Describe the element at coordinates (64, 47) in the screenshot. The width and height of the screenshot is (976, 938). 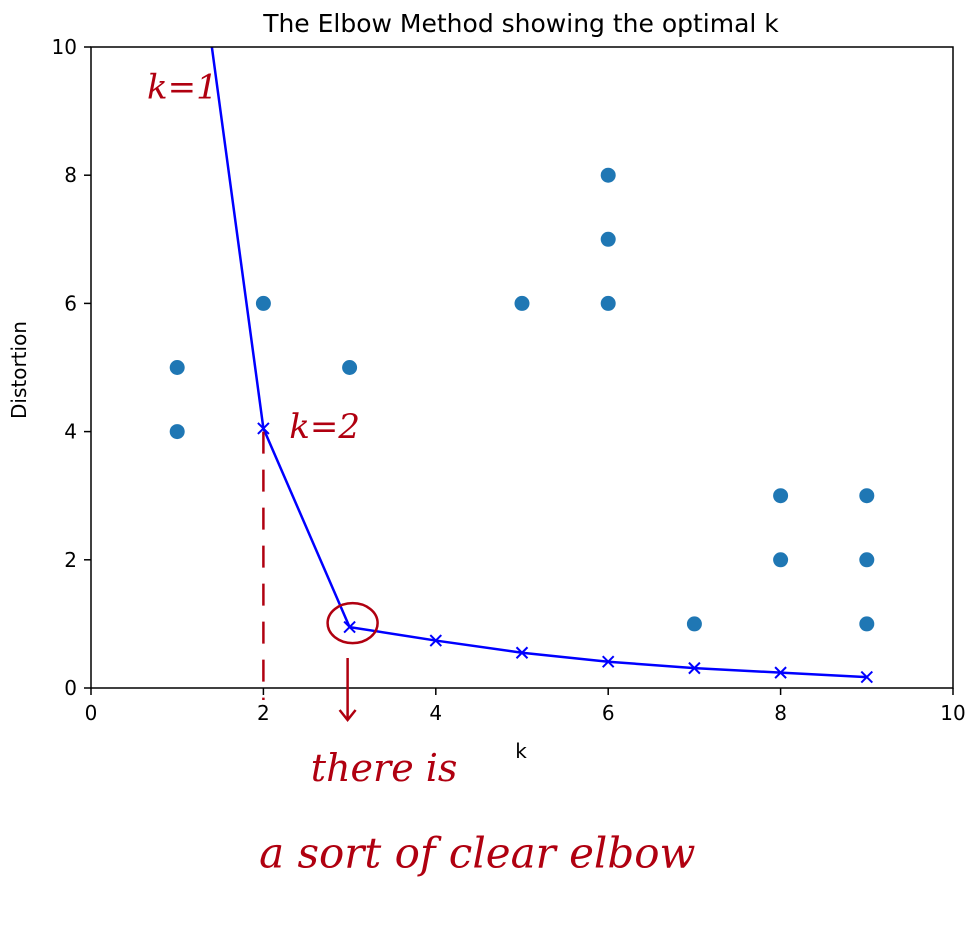
I see `y-tick-label: 10` at that location.